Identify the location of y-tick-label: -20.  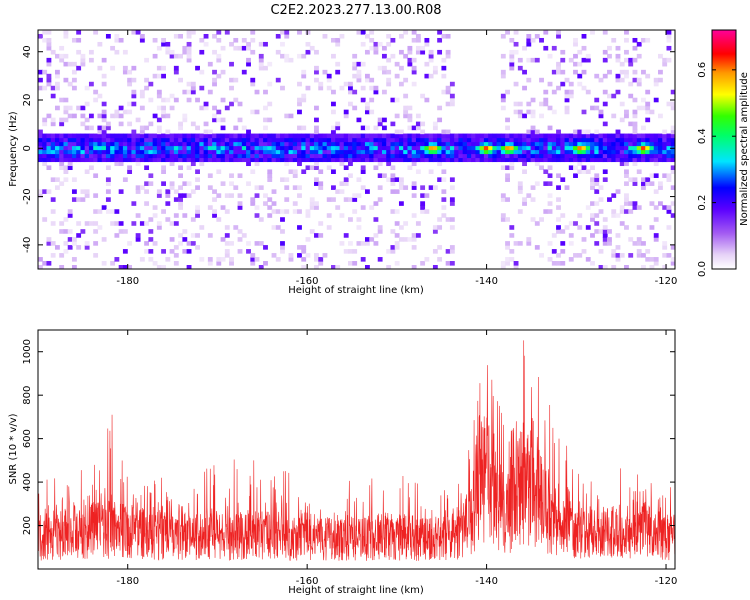
(27, 196).